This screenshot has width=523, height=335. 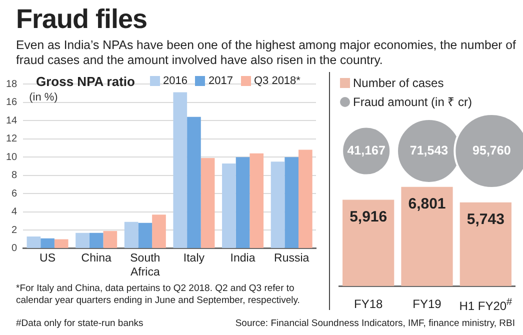 I want to click on x-tick-label: China, so click(x=96, y=258).